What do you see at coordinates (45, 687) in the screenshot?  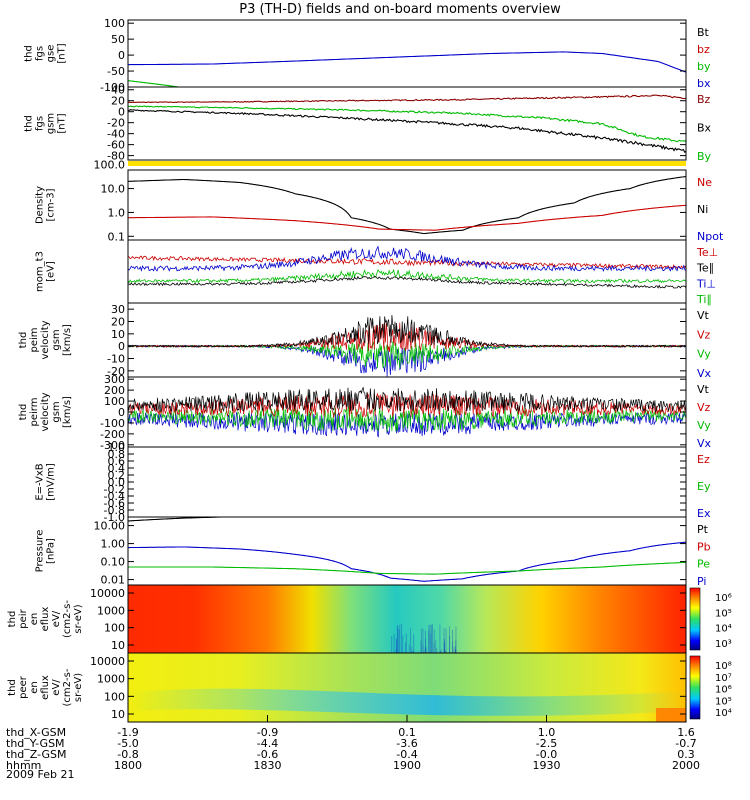 I see `y-axis-label: thd peer en eflux eV/(cm2-s-sr-eV)` at bounding box center [45, 687].